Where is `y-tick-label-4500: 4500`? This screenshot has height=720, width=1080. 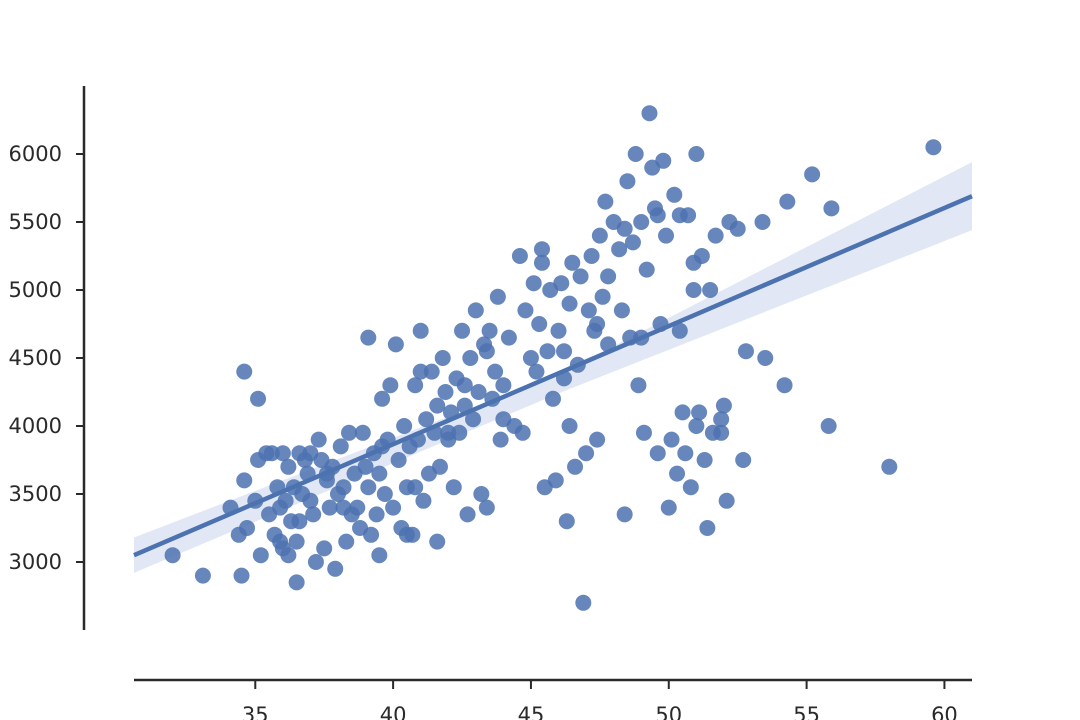 y-tick-label-4500: 4500 is located at coordinates (35, 358).